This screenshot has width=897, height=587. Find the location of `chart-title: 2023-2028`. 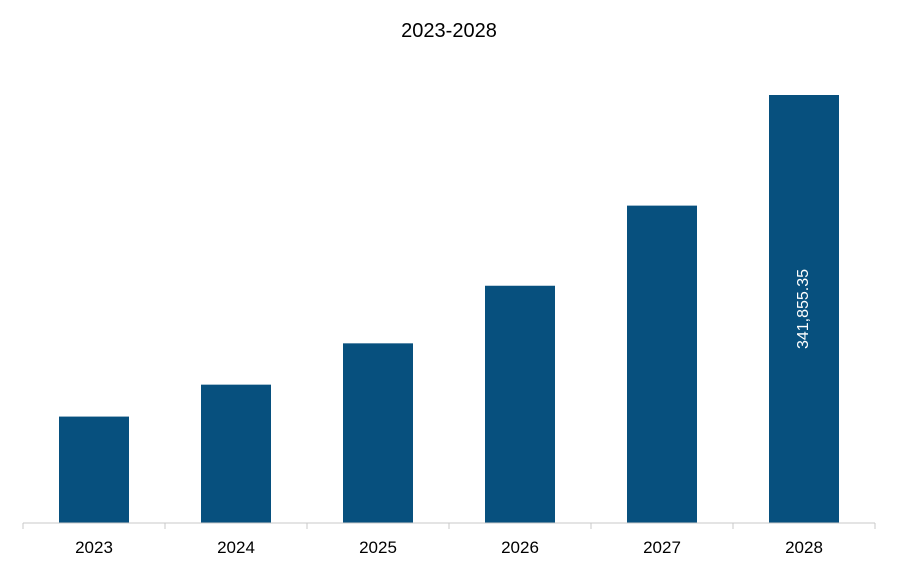

chart-title: 2023-2028 is located at coordinates (449, 31).